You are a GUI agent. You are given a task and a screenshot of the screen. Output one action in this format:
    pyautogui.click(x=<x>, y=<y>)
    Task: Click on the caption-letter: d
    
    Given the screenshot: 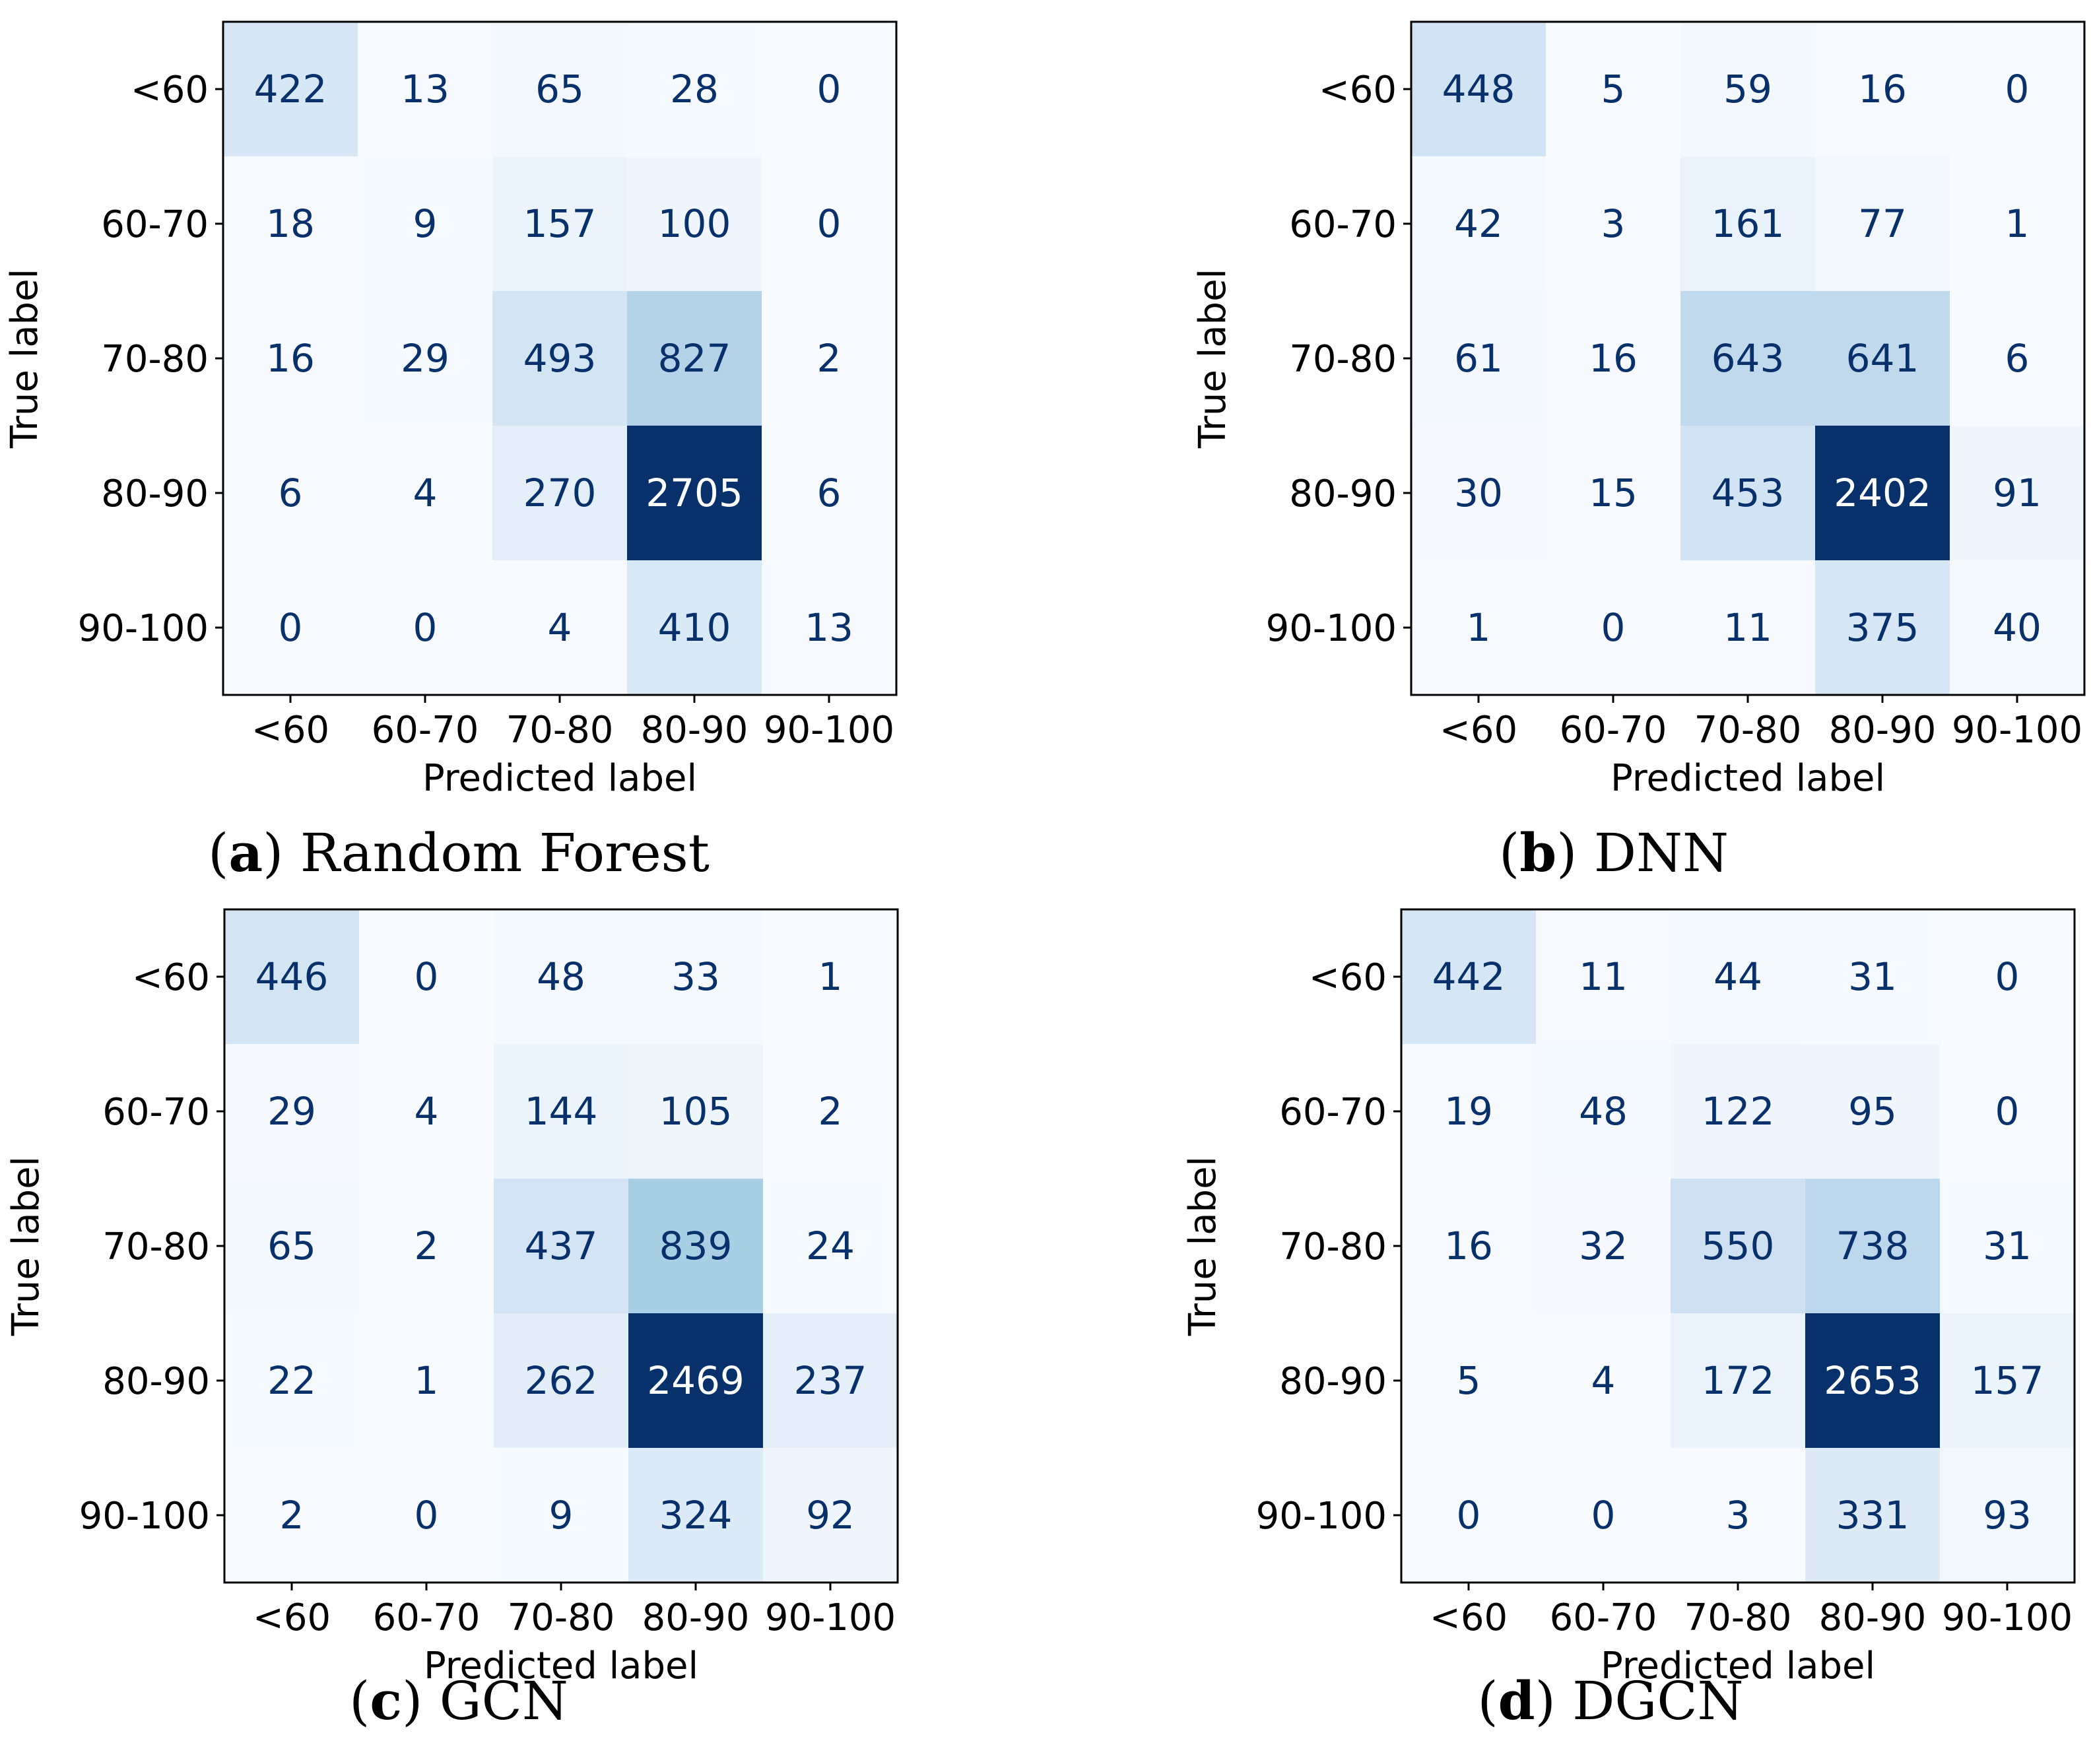 What is the action you would take?
    pyautogui.click(x=1517, y=1701)
    